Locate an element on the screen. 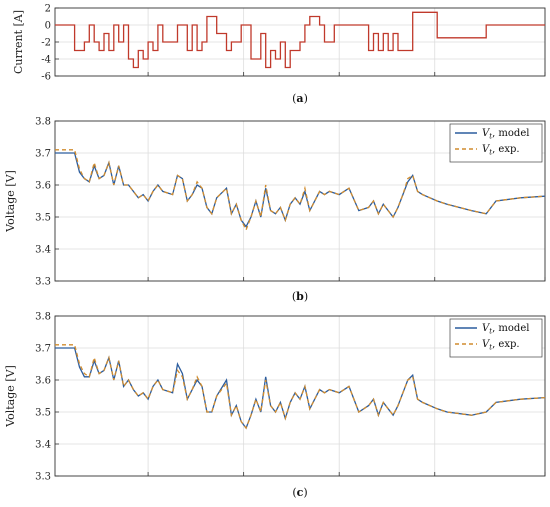 The width and height of the screenshot is (550, 507). y-tick-label: 0 is located at coordinates (48, 26).